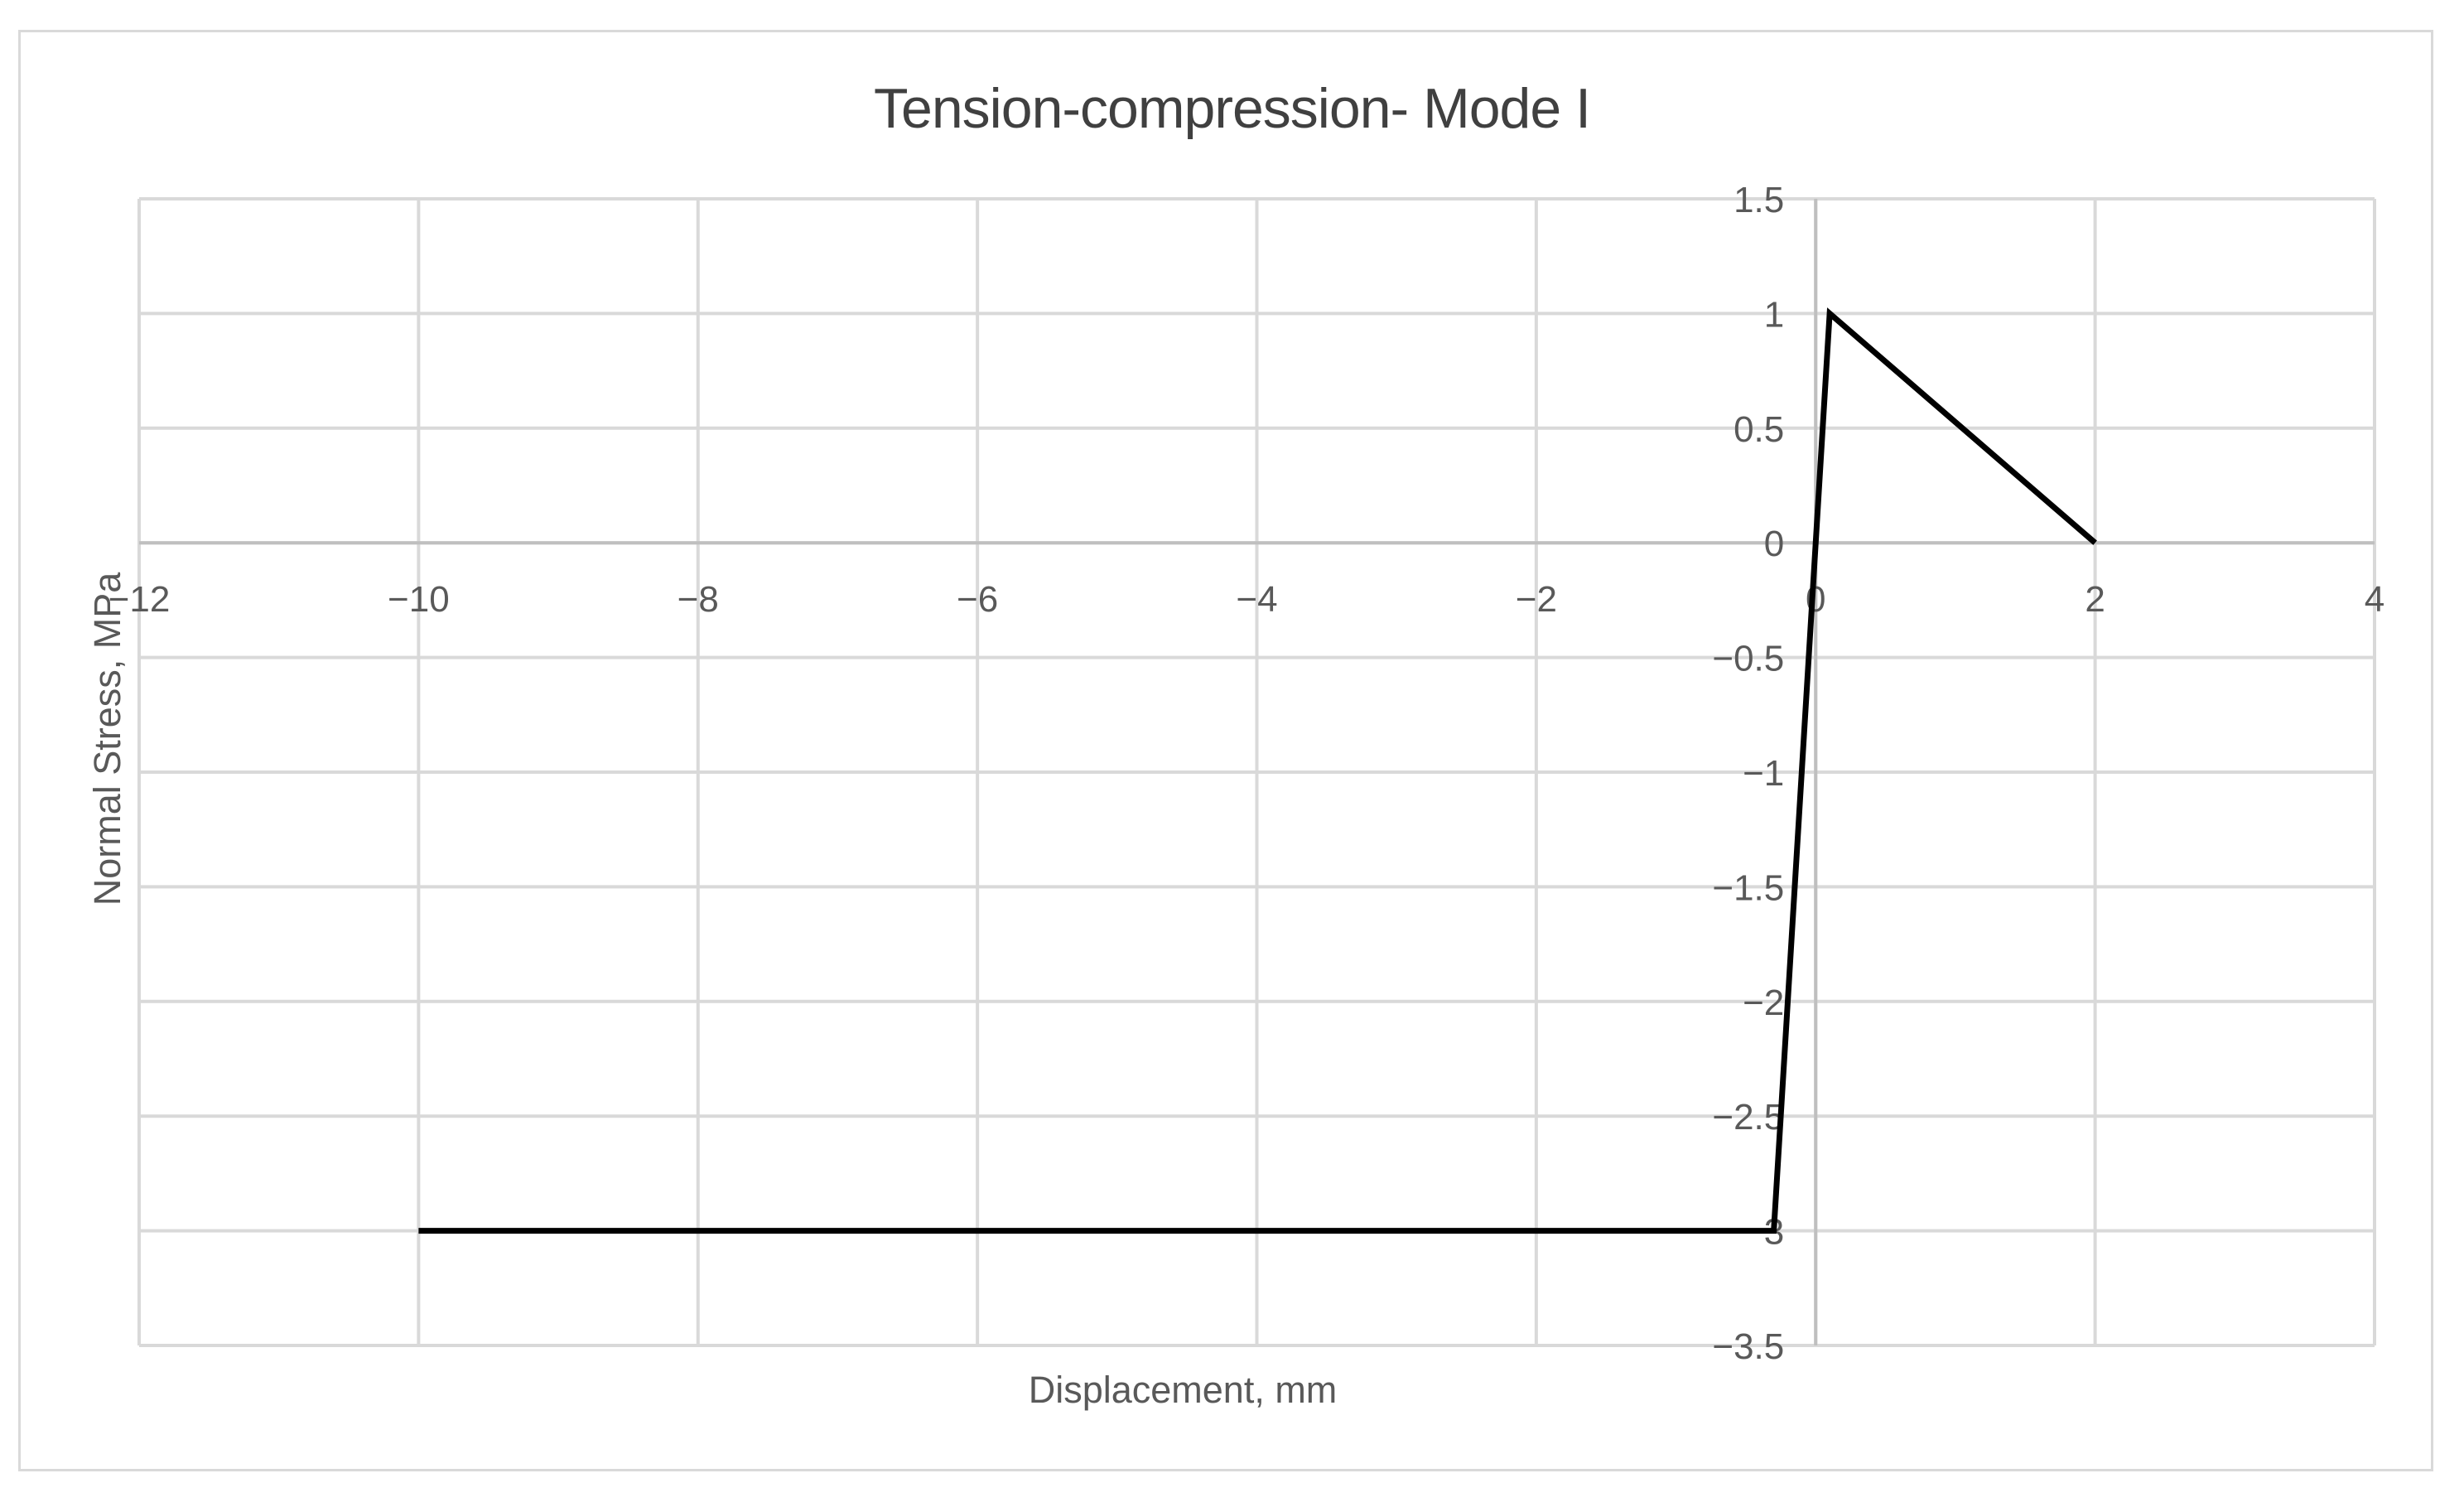  Describe the element at coordinates (1774, 314) in the screenshot. I see `y-tick-label: 1` at that location.